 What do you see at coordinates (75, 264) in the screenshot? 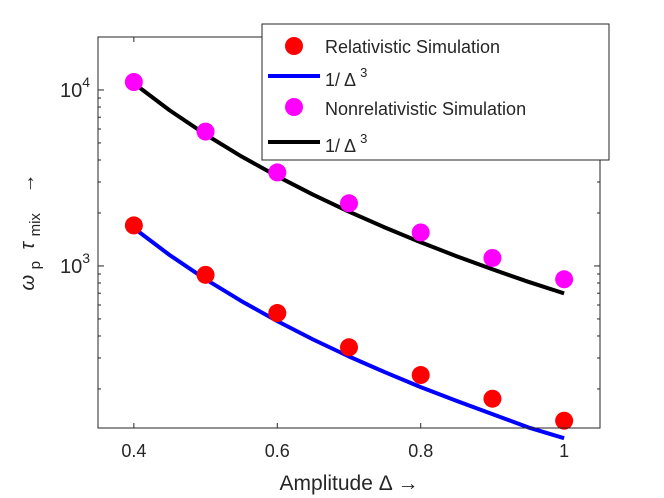
I see `y-tick-label-0: 10³` at bounding box center [75, 264].